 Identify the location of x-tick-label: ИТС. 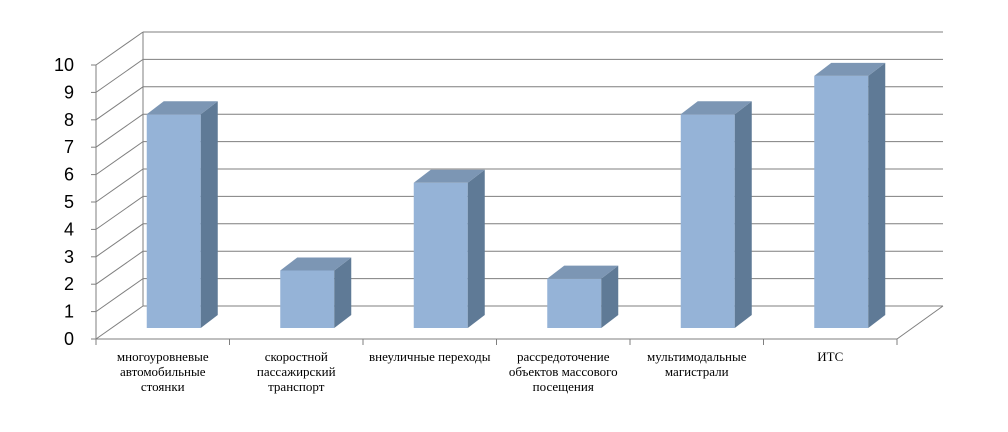
(830, 356).